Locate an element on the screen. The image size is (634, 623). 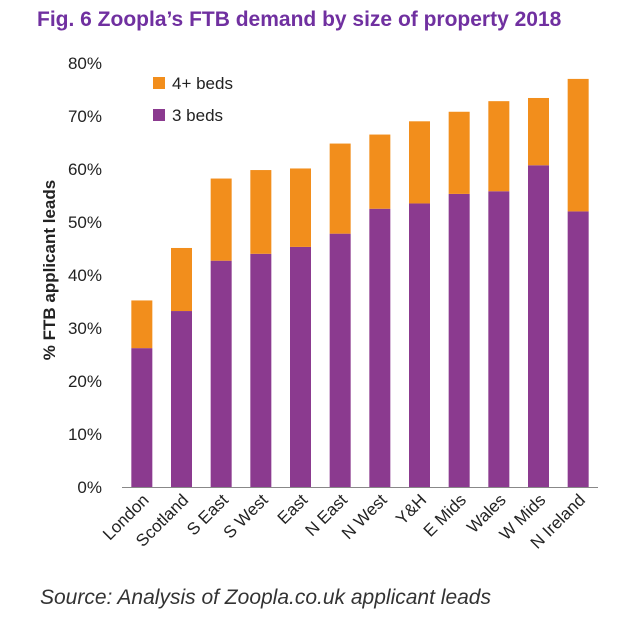
y-tick-label: 80% is located at coordinates (85, 63).